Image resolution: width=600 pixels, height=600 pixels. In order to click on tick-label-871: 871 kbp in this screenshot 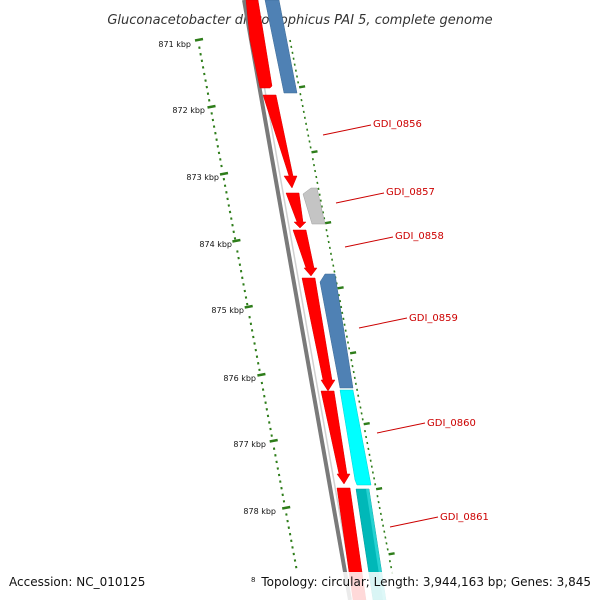, I will do `click(174, 44)`.